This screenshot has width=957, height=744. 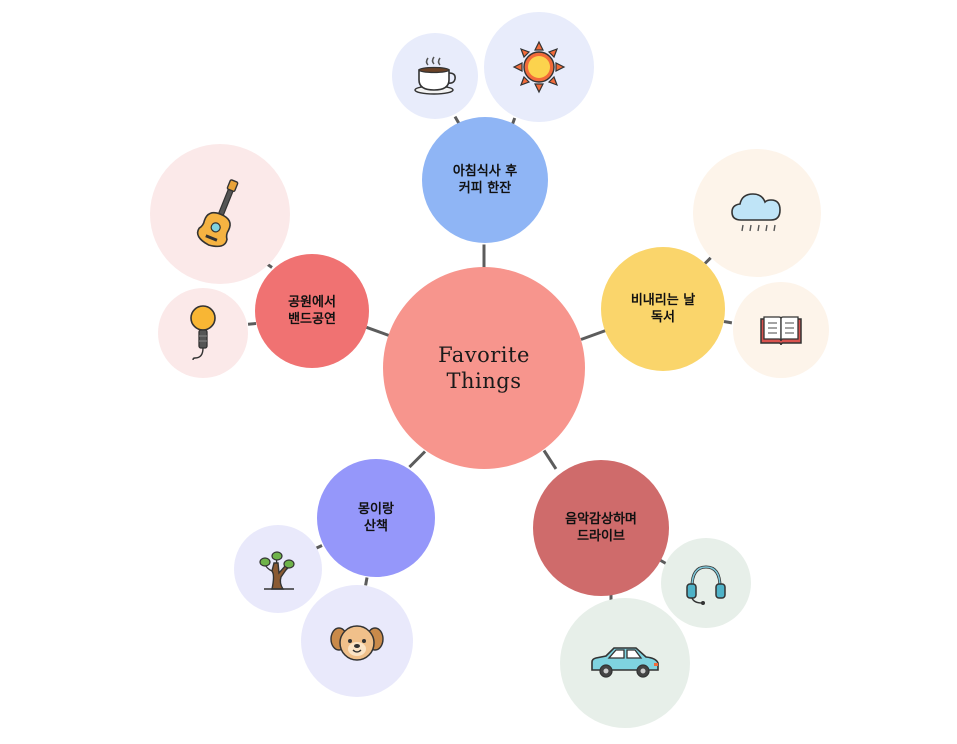 I want to click on topic-label-coffee: 아침식사 후 커피 한잔, so click(x=485, y=180).